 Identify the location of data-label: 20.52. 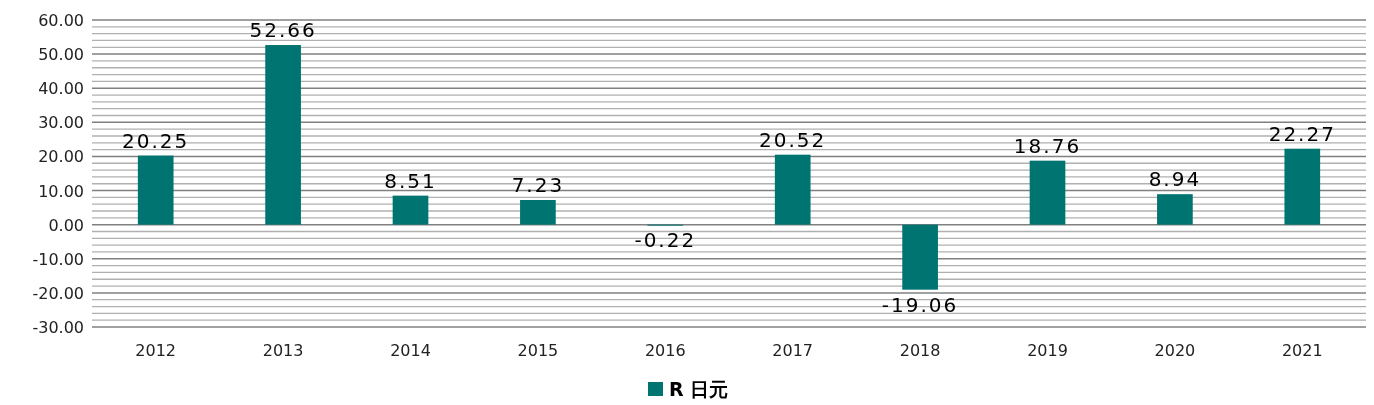
(793, 139).